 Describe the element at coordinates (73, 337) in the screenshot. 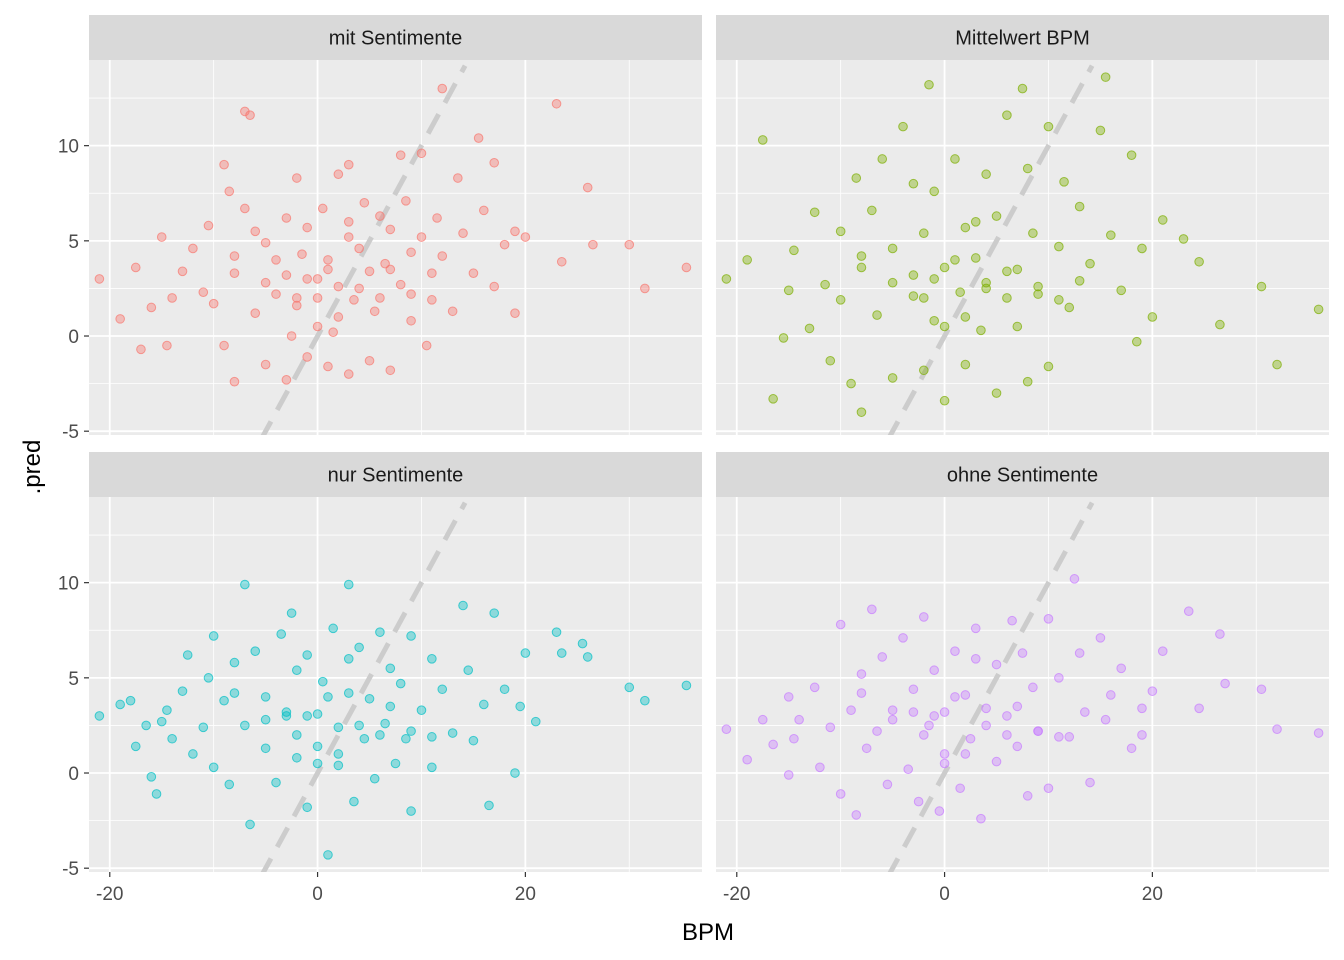

I see `y-tick-label: 0` at that location.